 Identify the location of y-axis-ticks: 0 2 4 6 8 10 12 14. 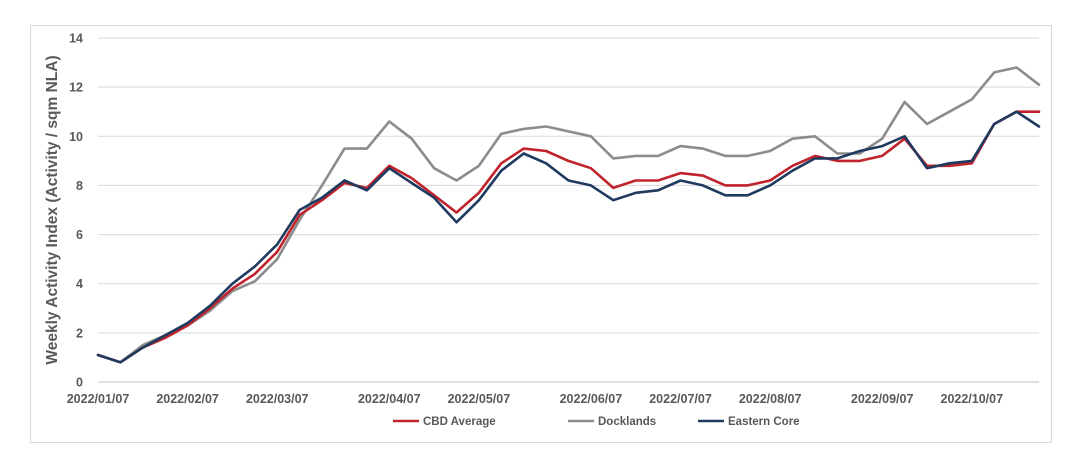
(76, 211).